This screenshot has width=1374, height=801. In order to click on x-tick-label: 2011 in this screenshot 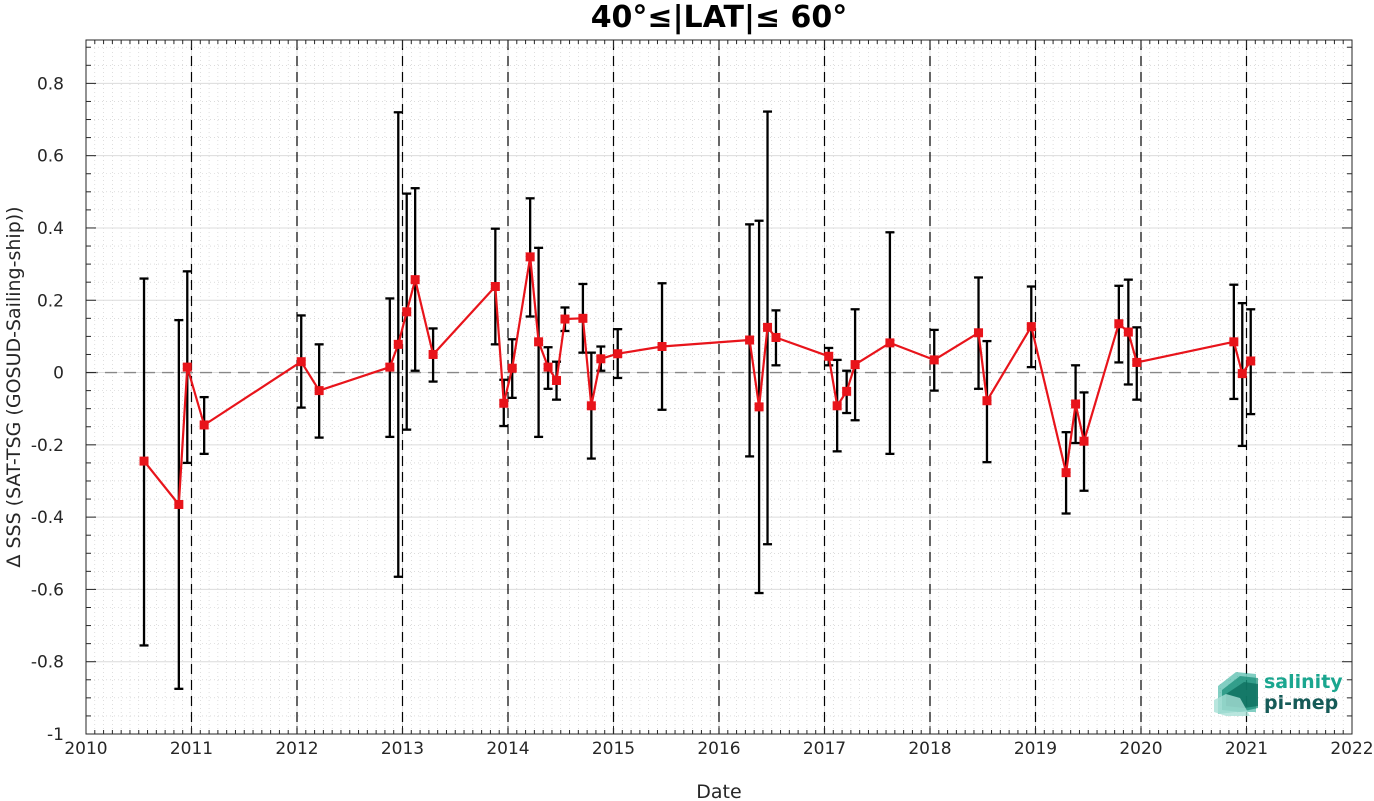, I will do `click(191, 749)`.